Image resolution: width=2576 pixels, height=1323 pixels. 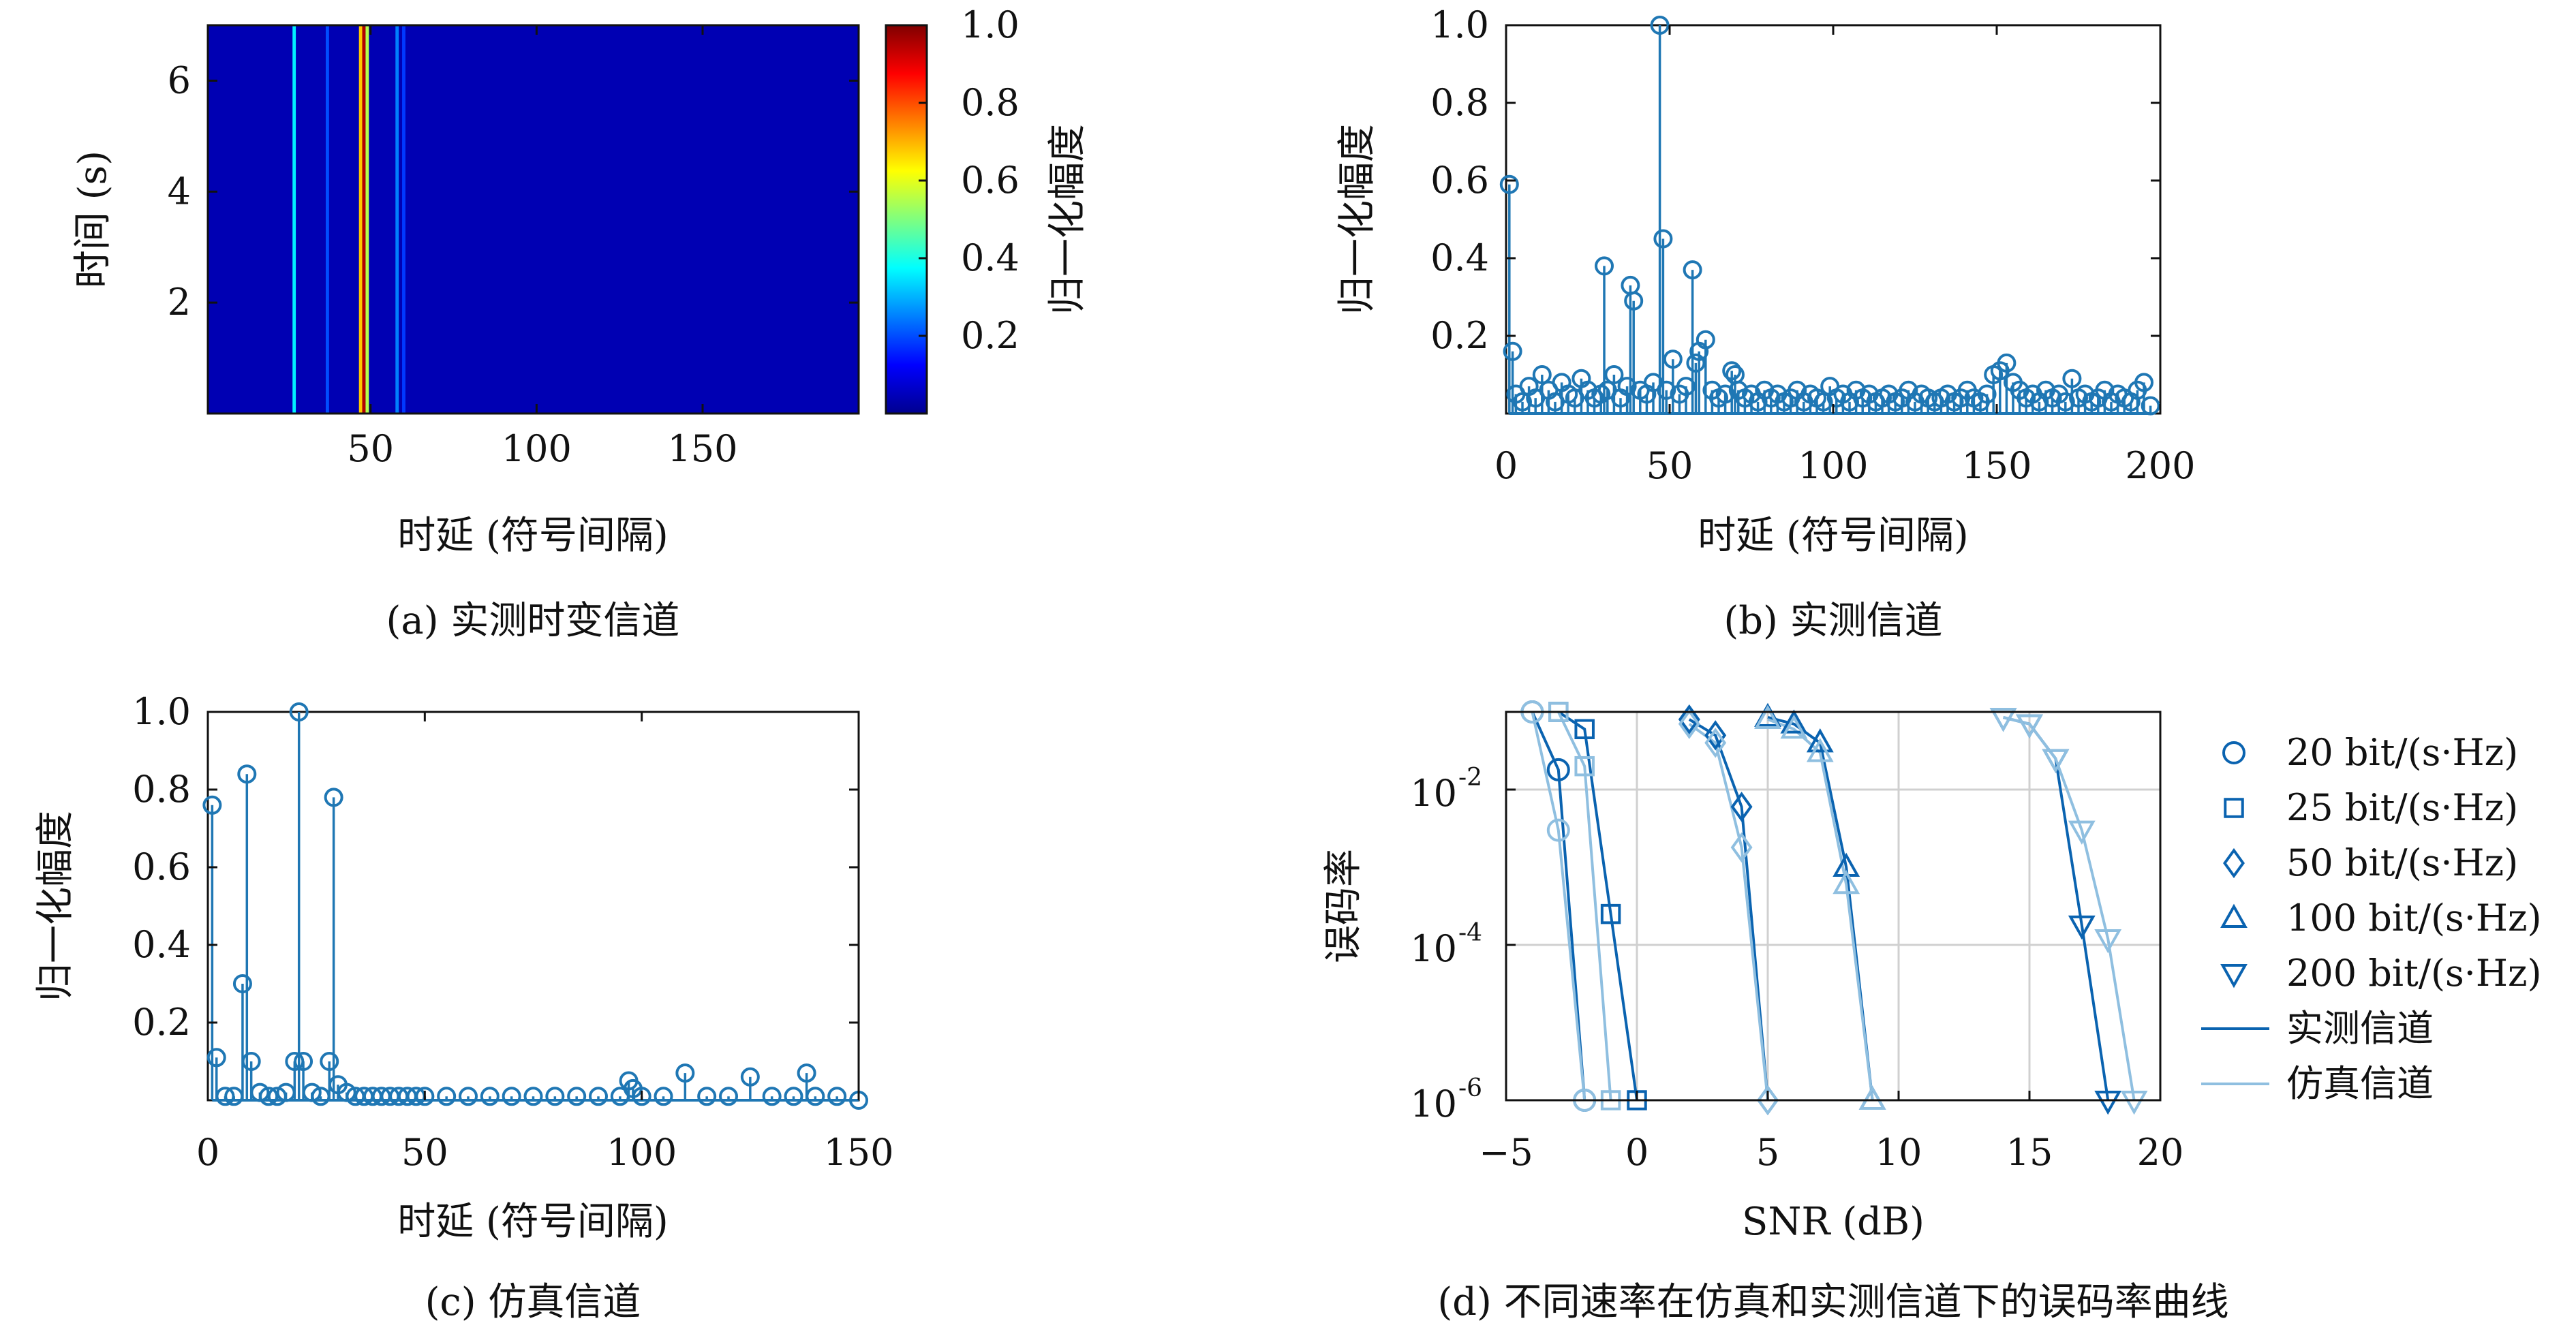 What do you see at coordinates (533, 219) in the screenshot?
I see `a-plot-frame` at bounding box center [533, 219].